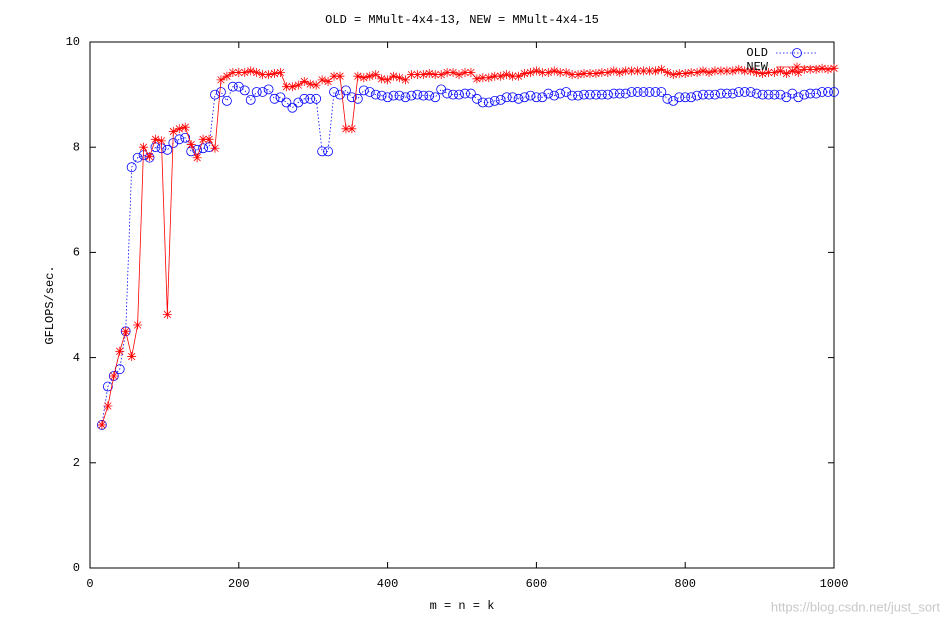 Image resolution: width=950 pixels, height=631 pixels. Describe the element at coordinates (757, 67) in the screenshot. I see `legend-label: NEW` at that location.